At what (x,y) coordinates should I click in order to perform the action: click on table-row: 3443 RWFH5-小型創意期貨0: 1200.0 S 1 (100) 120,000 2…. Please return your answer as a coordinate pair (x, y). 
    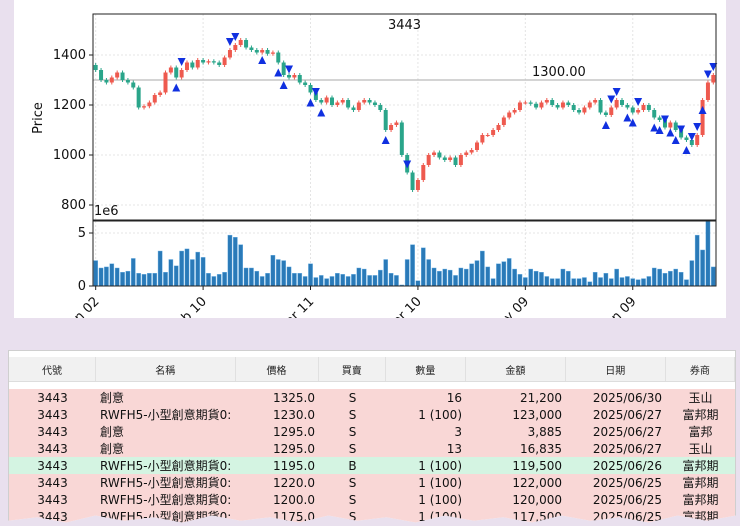
    Looking at the image, I should click on (372, 499).